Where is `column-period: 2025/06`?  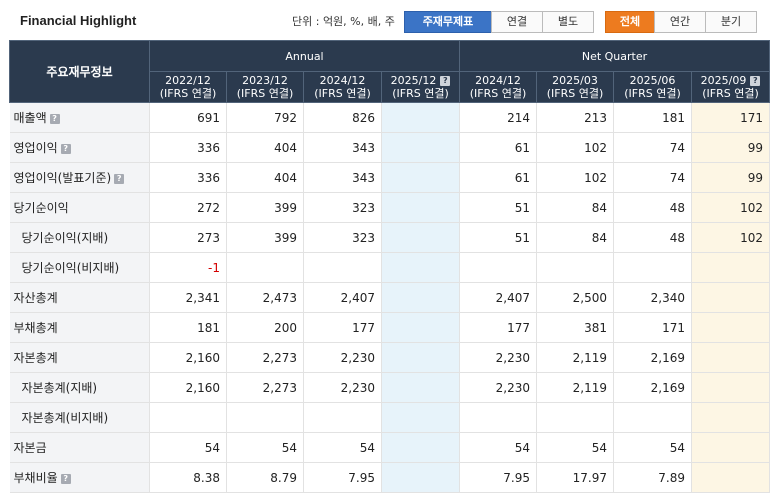 column-period: 2025/06 is located at coordinates (652, 80).